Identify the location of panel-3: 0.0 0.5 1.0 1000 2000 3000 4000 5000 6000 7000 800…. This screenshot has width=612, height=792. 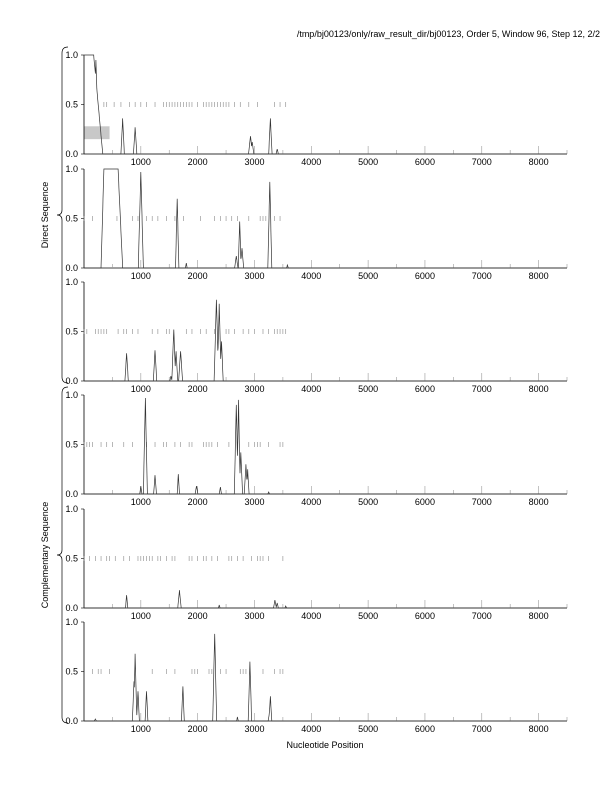
(316, 335).